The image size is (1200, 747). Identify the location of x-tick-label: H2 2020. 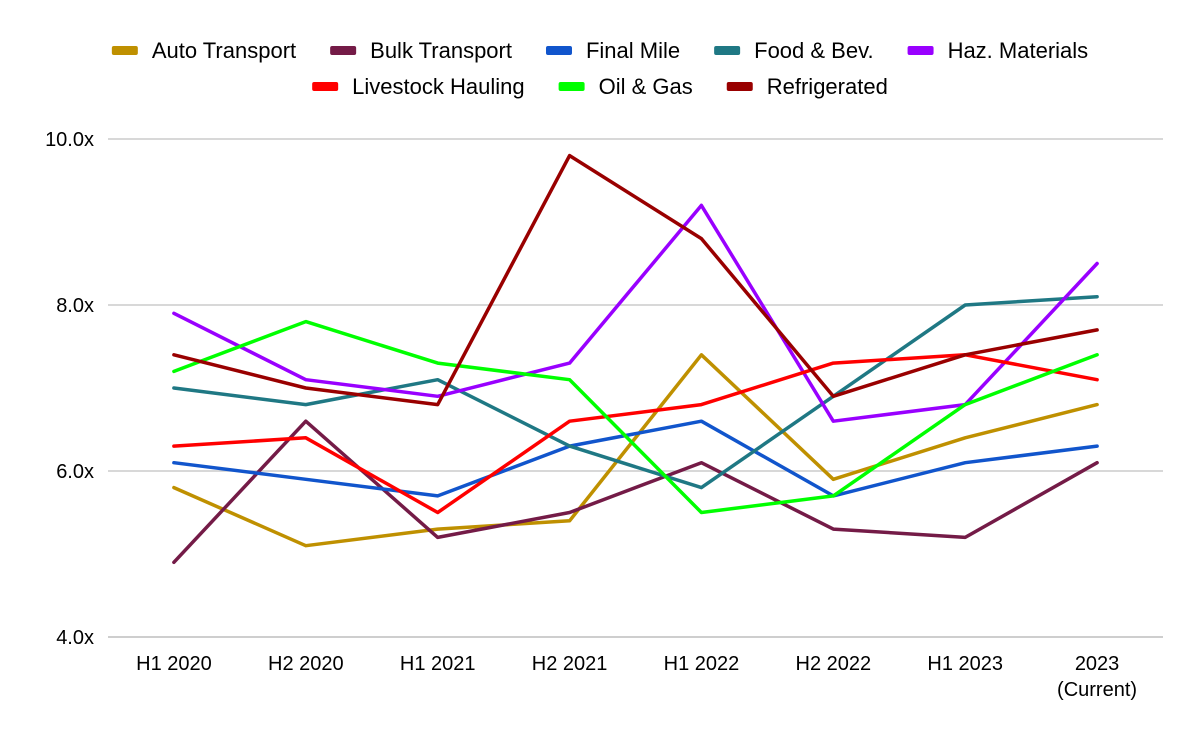
(306, 664).